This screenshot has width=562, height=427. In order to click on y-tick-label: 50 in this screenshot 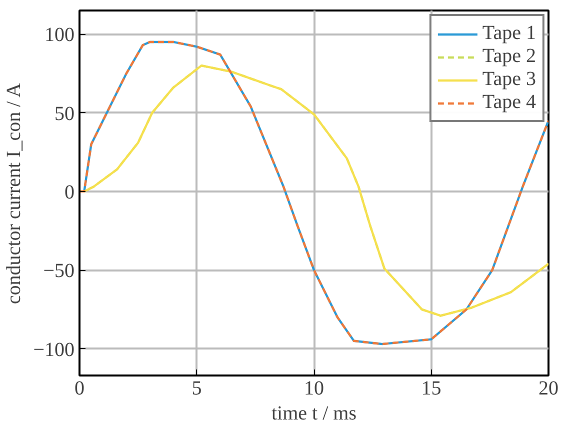, I will do `click(64, 113)`.